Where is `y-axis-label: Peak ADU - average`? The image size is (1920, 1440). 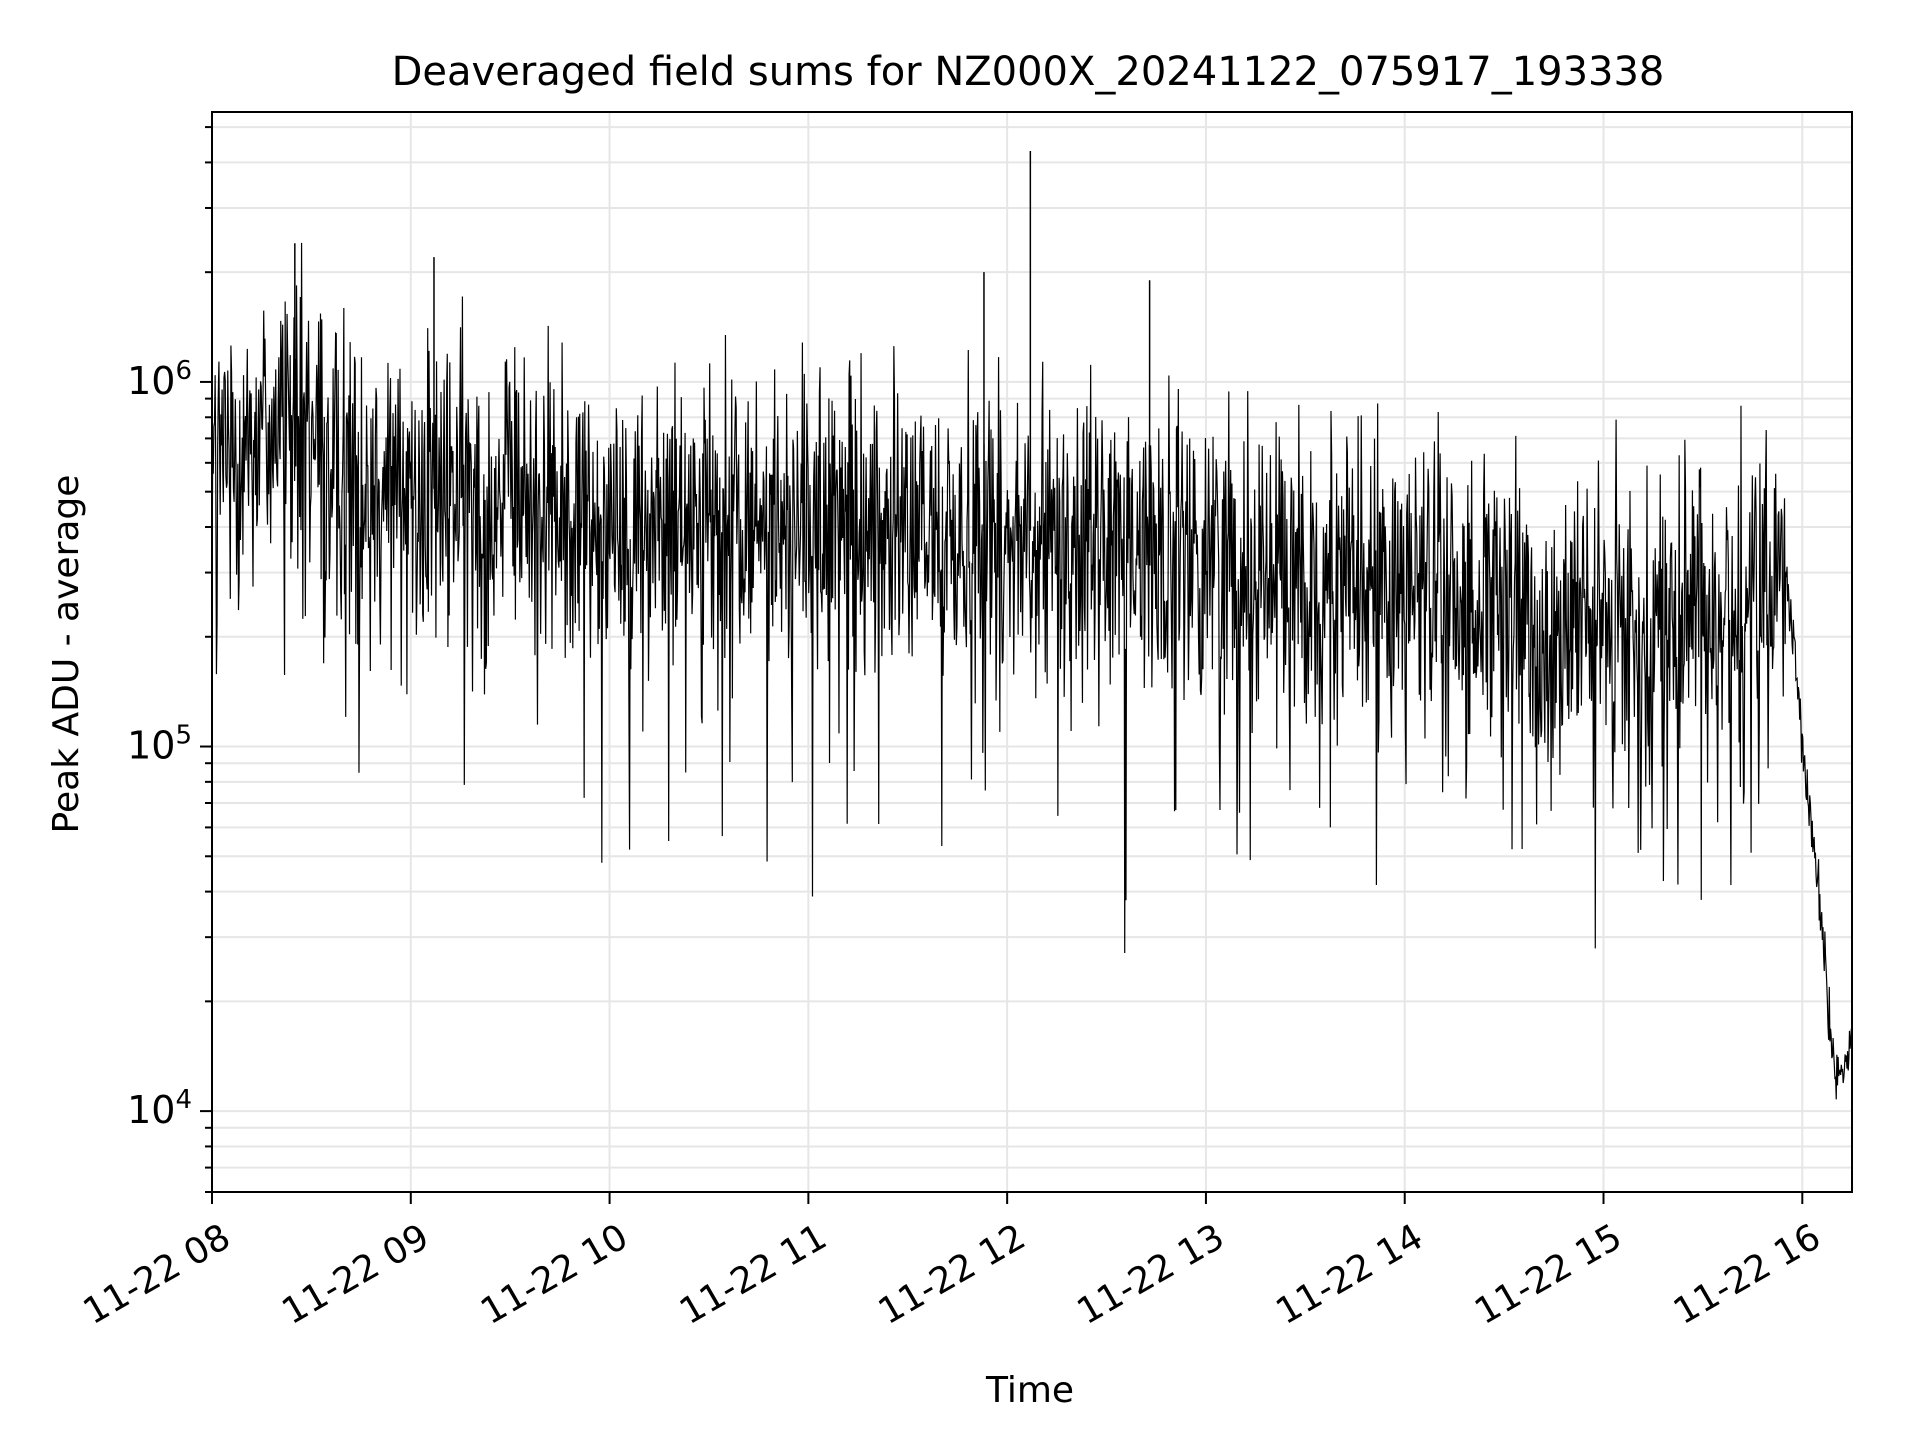
y-axis-label: Peak ADU - average is located at coordinates (66, 654).